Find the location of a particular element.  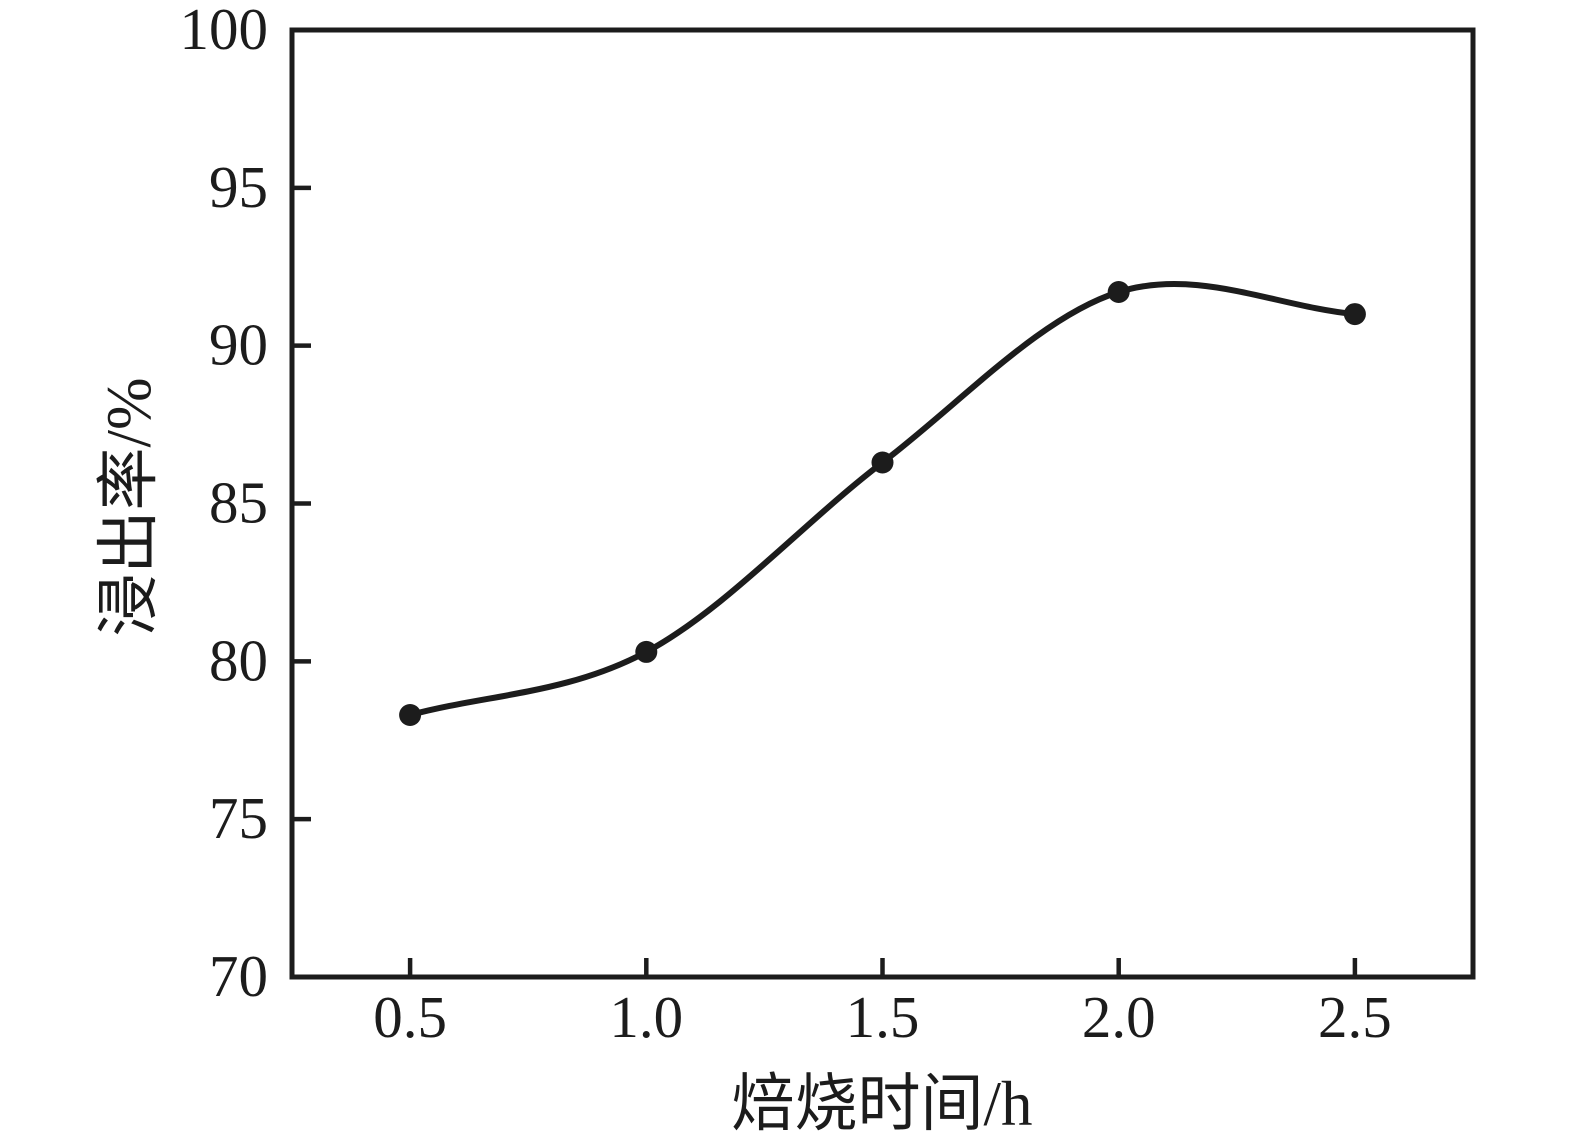

y-tick-label: 100 is located at coordinates (224, 31).